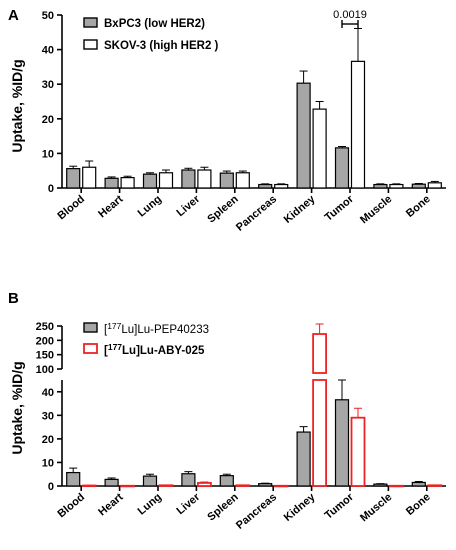 This screenshot has width=456, height=550. What do you see at coordinates (154, 24) in the screenshot?
I see `legend-label-bxpc3: BxPC3 (low HER2)` at bounding box center [154, 24].